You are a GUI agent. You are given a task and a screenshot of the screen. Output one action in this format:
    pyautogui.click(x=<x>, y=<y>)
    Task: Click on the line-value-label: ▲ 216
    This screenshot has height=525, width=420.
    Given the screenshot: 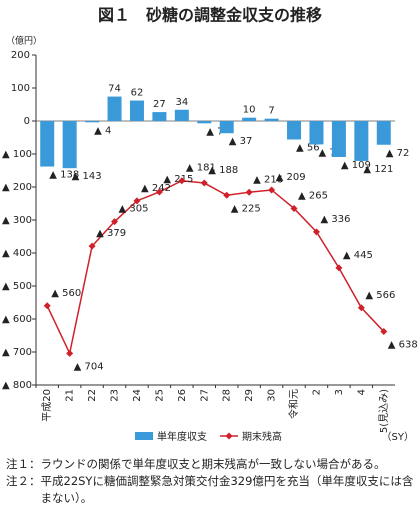 What is the action you would take?
    pyautogui.click(x=268, y=179)
    